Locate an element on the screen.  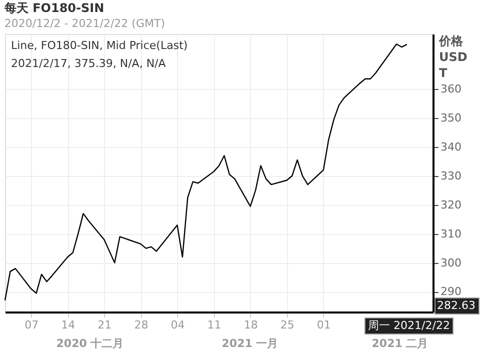
y-tick-label: 320 is located at coordinates (451, 205).